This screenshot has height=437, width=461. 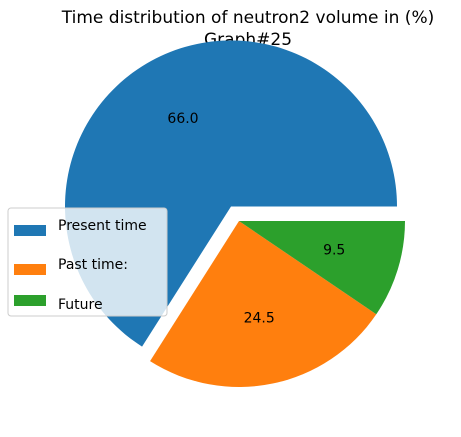 I want to click on legend: Present time Past time: Future, so click(x=87, y=262).